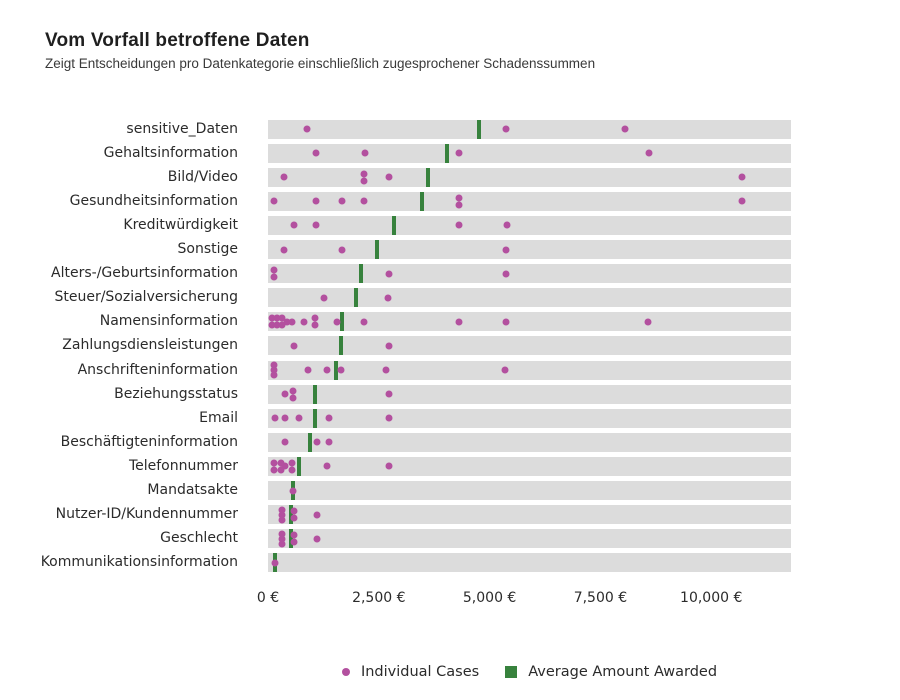 This screenshot has width=900, height=700. I want to click on x-tick-label: 7,500 €, so click(600, 598).